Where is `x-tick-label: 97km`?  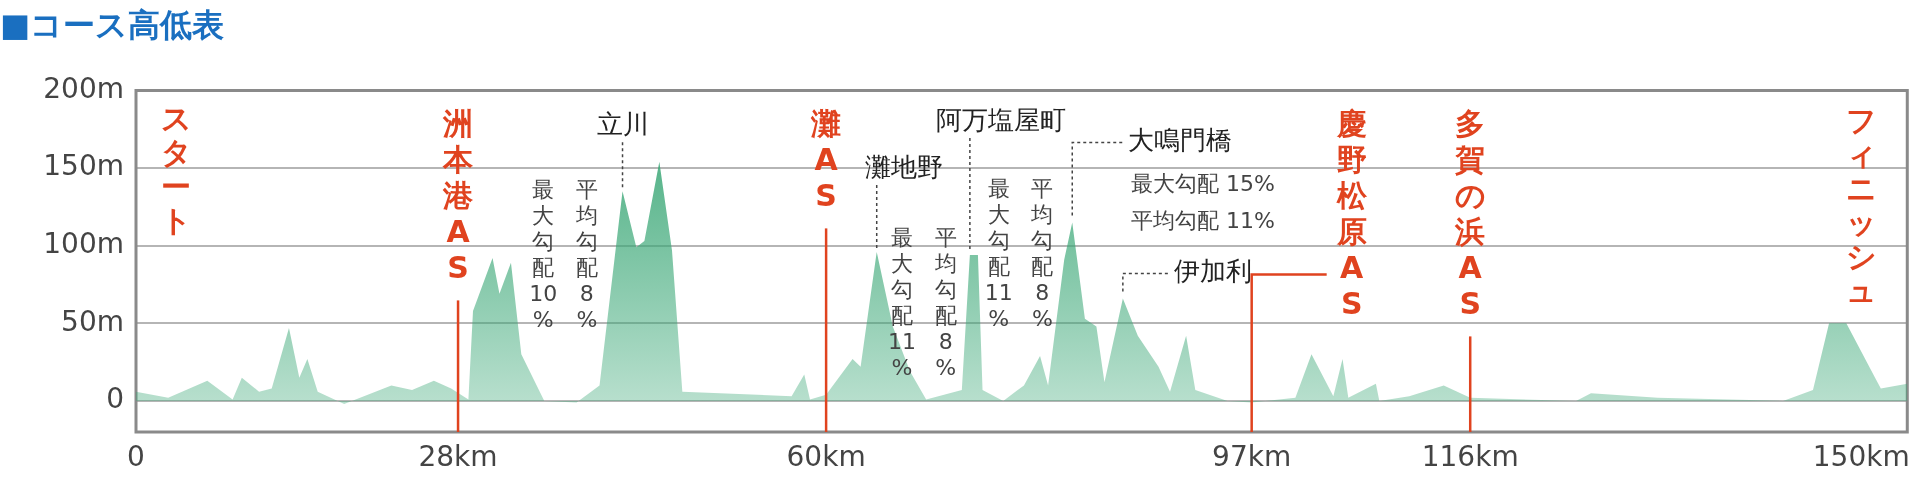
x-tick-label: 97km is located at coordinates (1252, 457).